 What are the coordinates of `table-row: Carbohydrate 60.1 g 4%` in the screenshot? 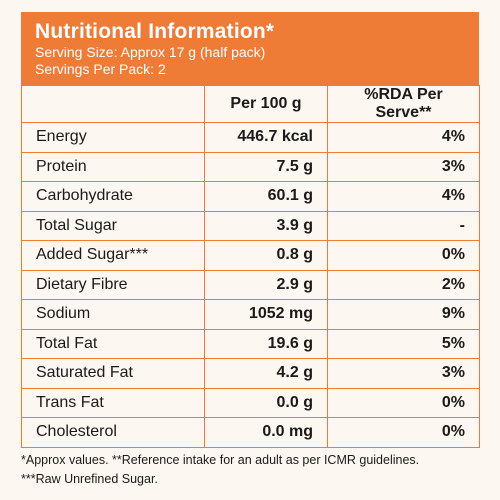 It's located at (250, 196).